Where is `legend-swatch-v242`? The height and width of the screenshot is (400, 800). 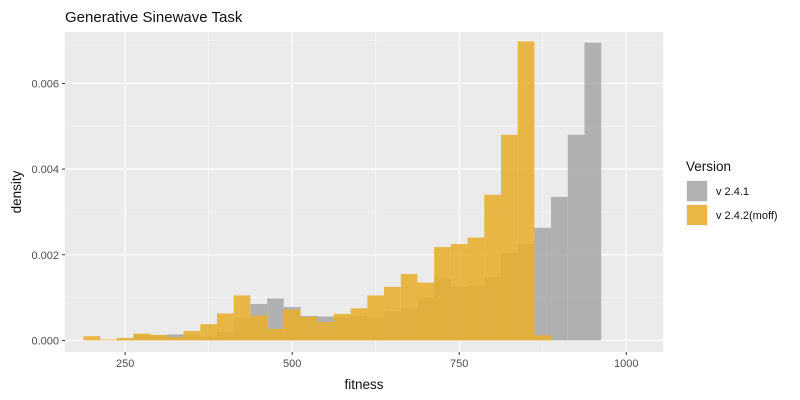 legend-swatch-v242 is located at coordinates (697, 215).